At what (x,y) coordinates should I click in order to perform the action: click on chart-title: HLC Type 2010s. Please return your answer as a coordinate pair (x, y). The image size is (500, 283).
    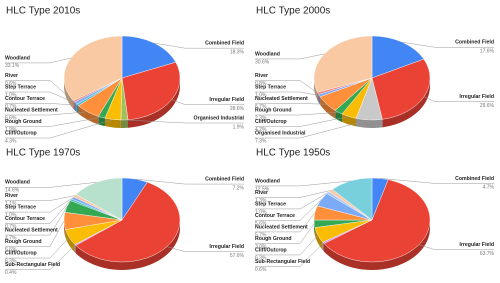
    Looking at the image, I should click on (43, 11).